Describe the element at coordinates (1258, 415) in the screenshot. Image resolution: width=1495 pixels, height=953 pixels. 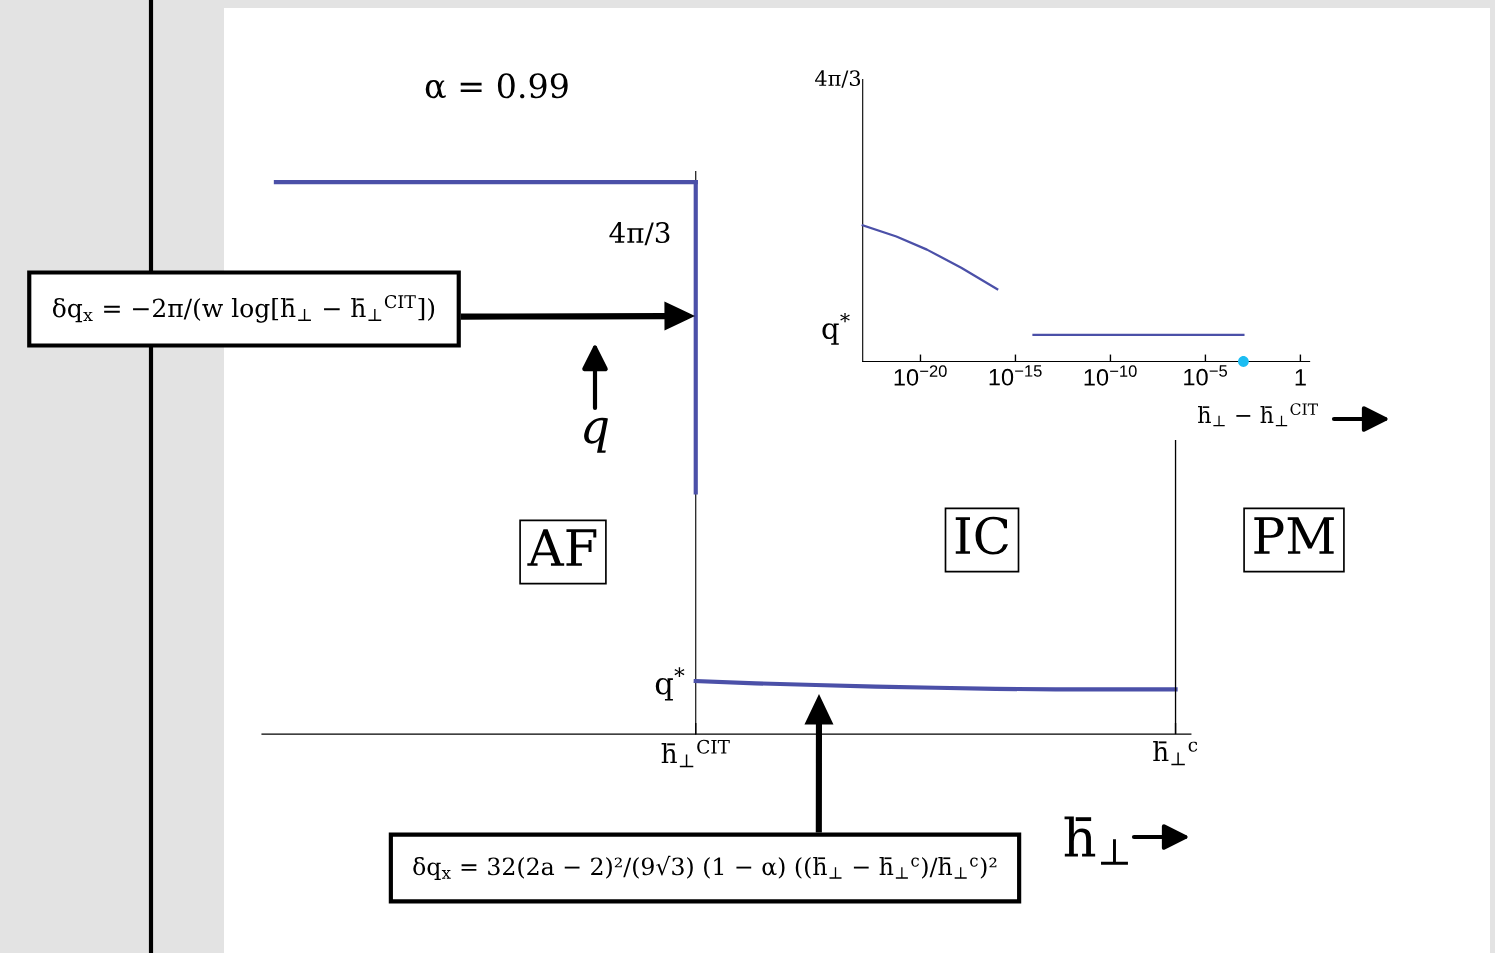
I see `x-axis-title: h̄$_{⊥}$ − h̄$_{⊥}$$^{CIT}$` at that location.